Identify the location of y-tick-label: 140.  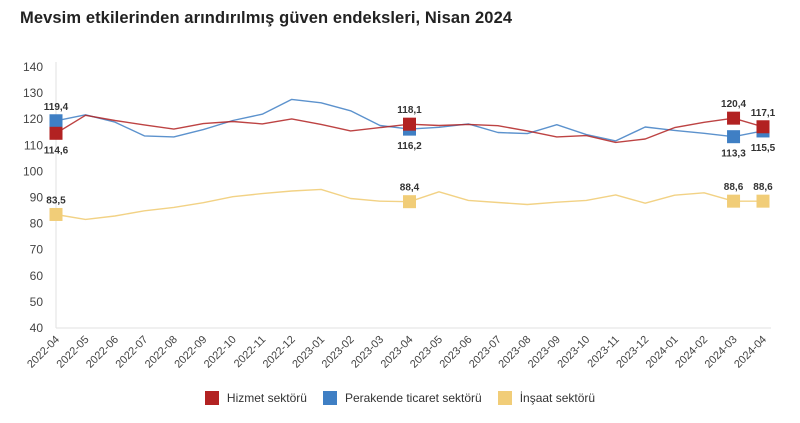
(33, 67).